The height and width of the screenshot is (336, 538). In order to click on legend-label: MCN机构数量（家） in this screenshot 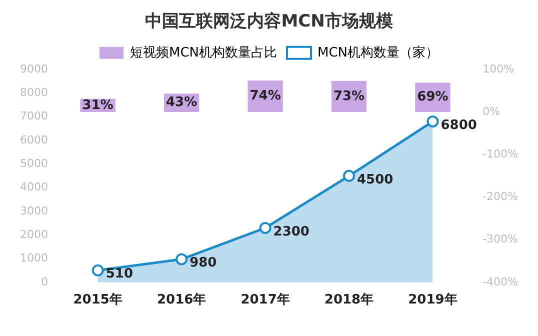, I will do `click(378, 52)`.